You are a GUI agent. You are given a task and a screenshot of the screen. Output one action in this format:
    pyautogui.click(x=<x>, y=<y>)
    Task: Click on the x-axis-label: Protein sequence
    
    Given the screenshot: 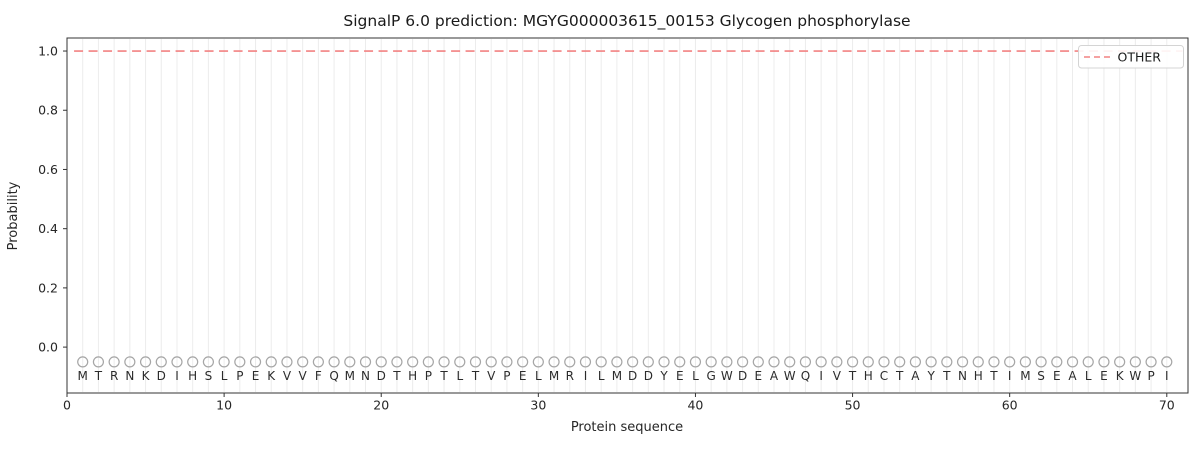 What is the action you would take?
    pyautogui.click(x=627, y=427)
    